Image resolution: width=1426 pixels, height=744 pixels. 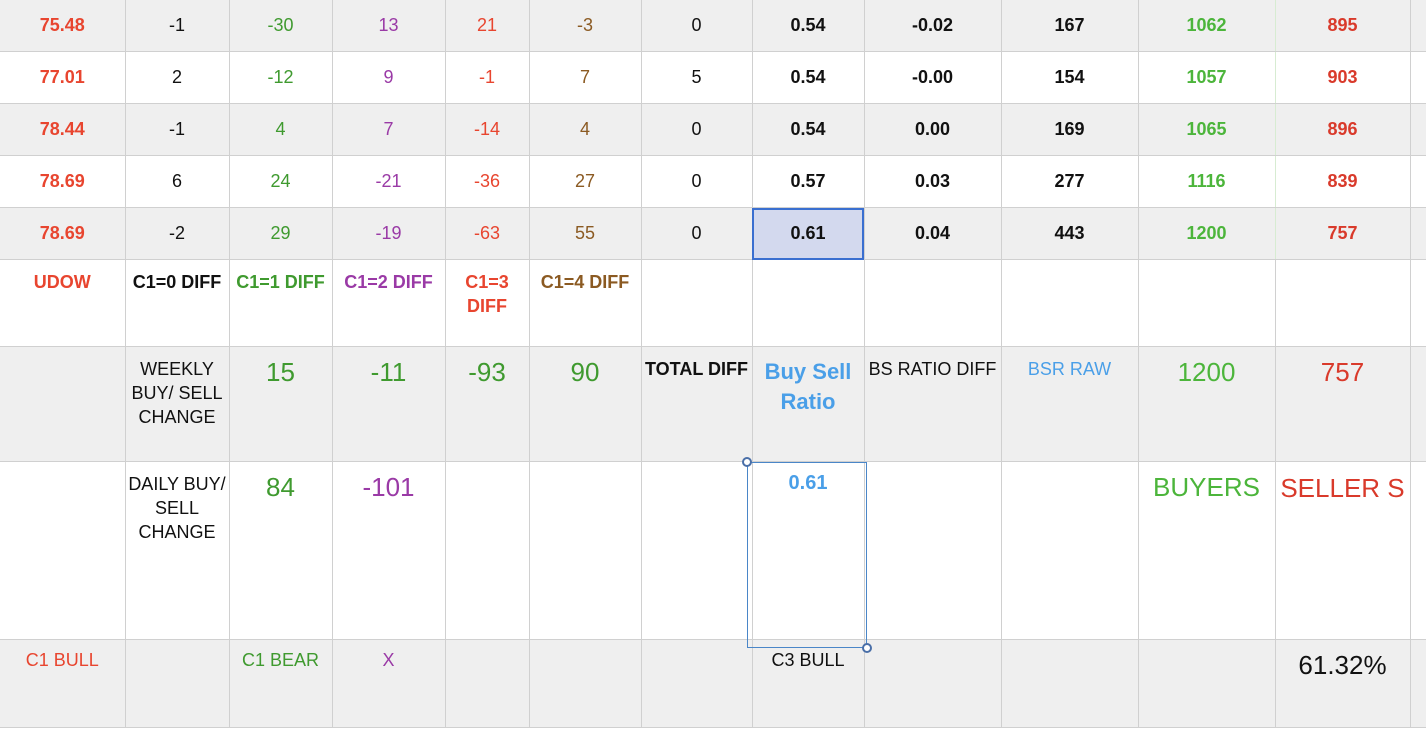 I want to click on cell-bsdiff: -0.02, so click(x=933, y=26).